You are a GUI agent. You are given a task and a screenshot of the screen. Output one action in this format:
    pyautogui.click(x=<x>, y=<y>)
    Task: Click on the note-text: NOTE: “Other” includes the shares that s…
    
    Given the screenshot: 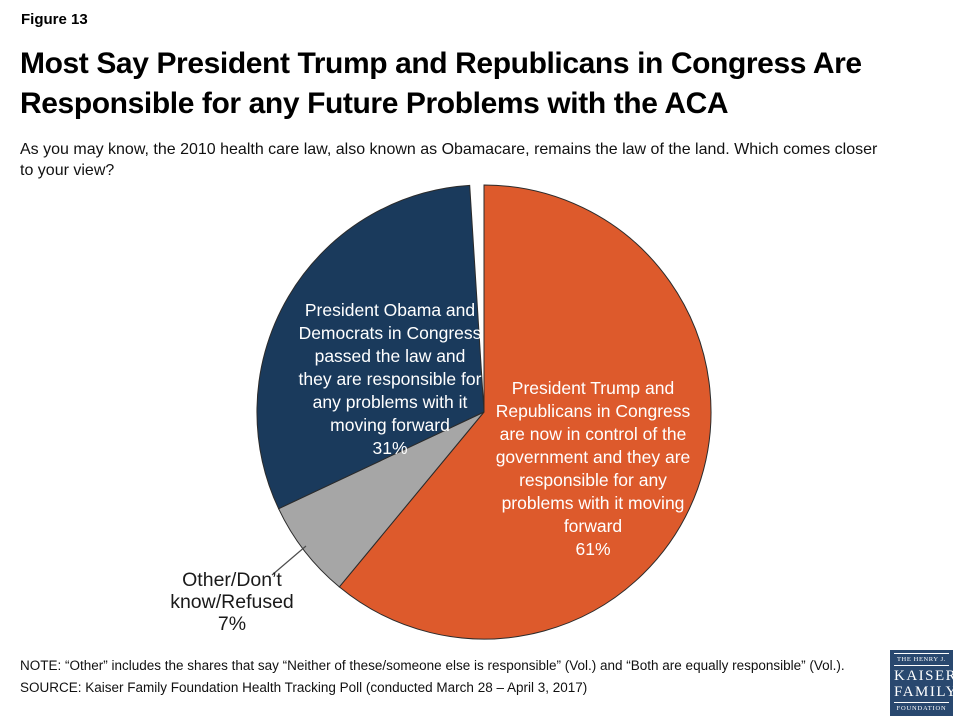 What is the action you would take?
    pyautogui.click(x=432, y=665)
    